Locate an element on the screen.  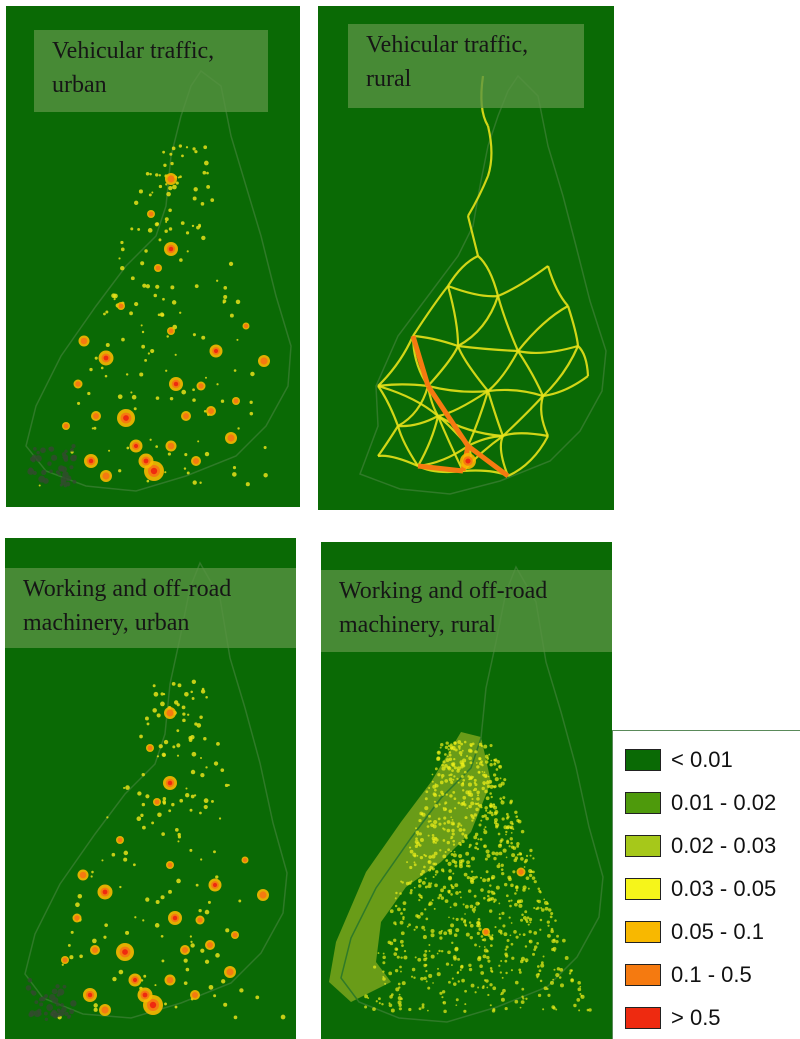
legend-item: < 0.01 is located at coordinates (679, 760).